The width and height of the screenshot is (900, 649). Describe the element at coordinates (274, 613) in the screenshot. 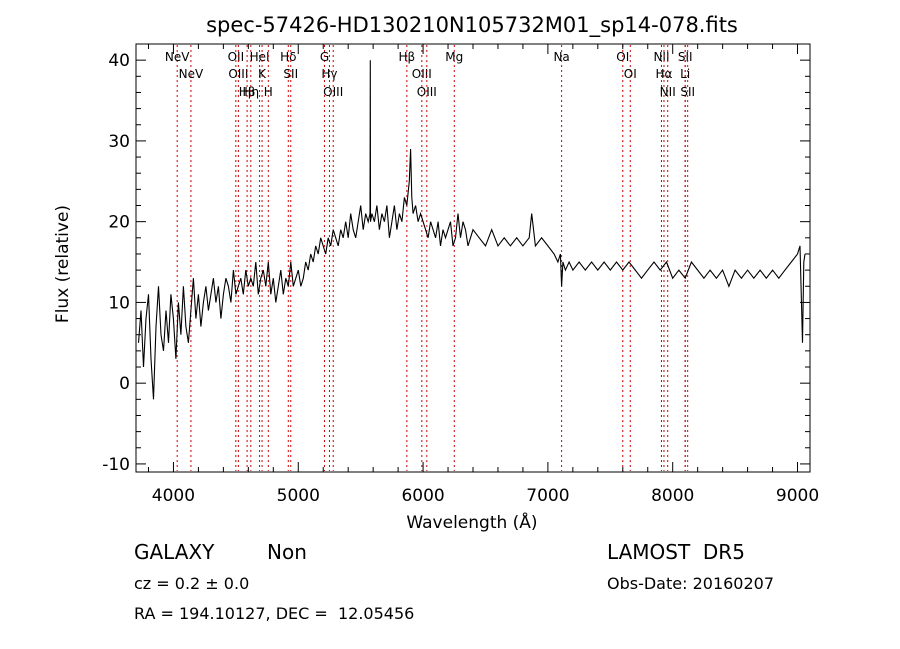

I see `coordinates: RA = 194.10127, DEC = 12.05456` at that location.